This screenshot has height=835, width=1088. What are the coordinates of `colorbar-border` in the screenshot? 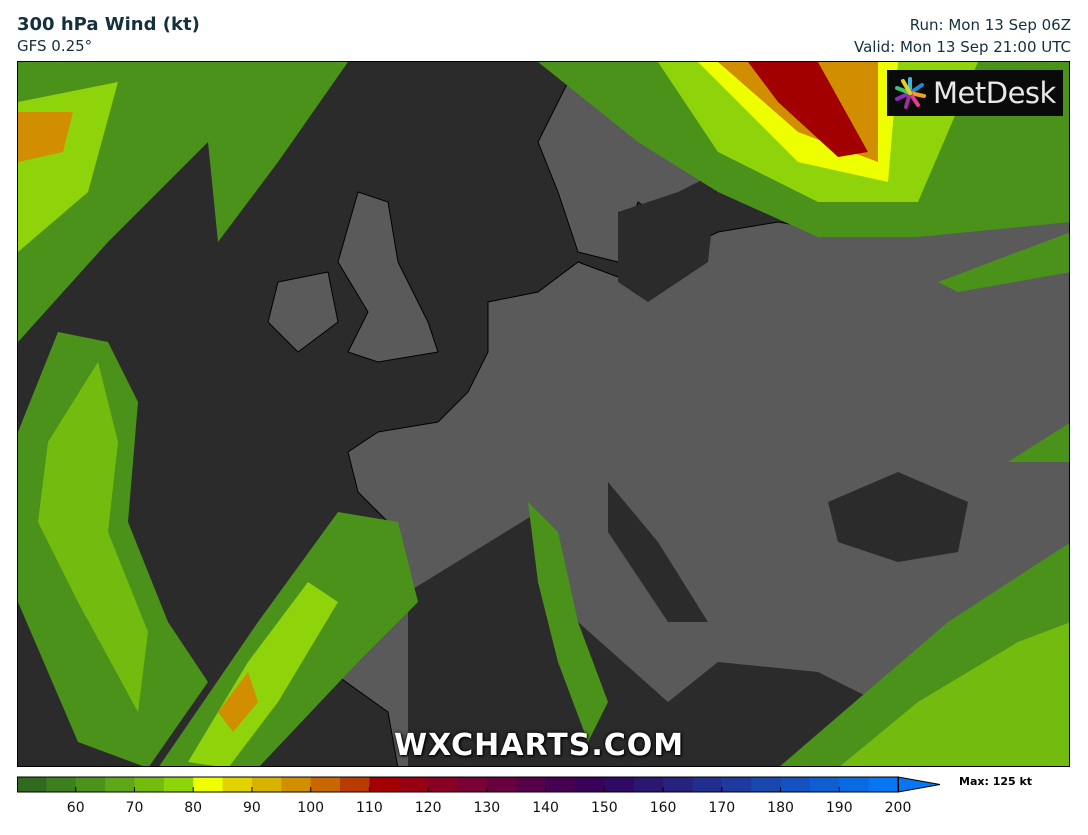 It's located at (458, 784).